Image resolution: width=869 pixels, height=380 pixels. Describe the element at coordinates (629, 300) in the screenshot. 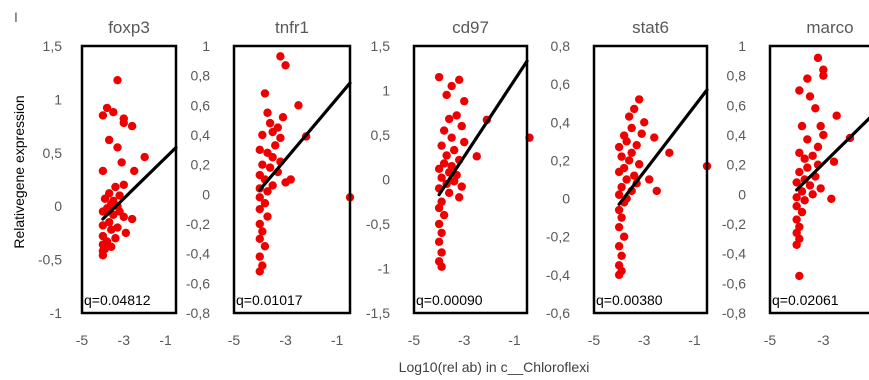

I see `q-value-label: q=0.00380` at that location.